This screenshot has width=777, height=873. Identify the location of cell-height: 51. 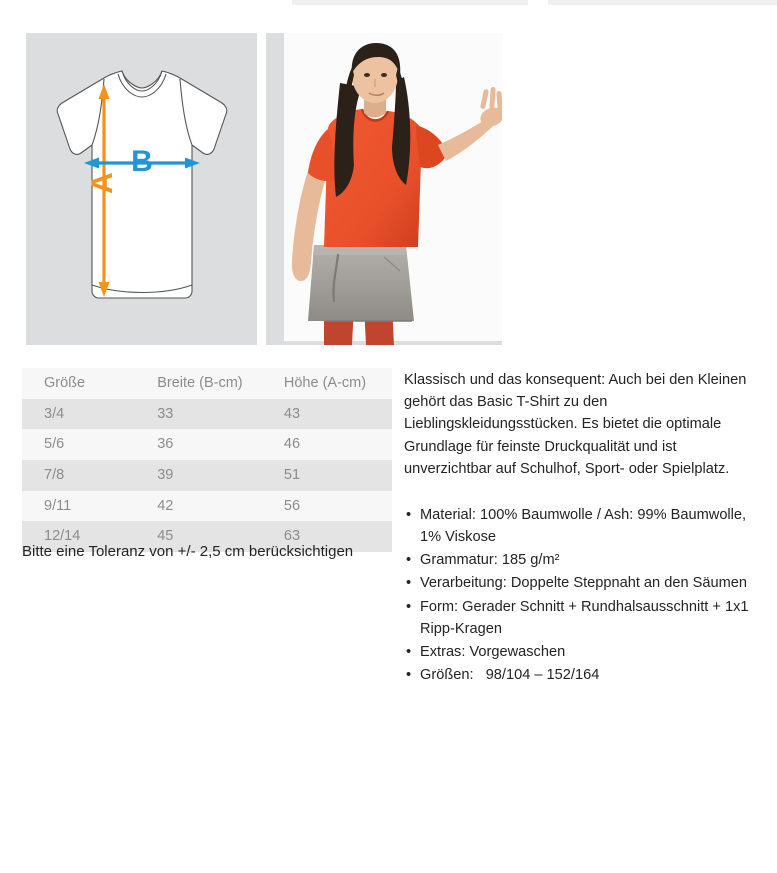
(292, 475).